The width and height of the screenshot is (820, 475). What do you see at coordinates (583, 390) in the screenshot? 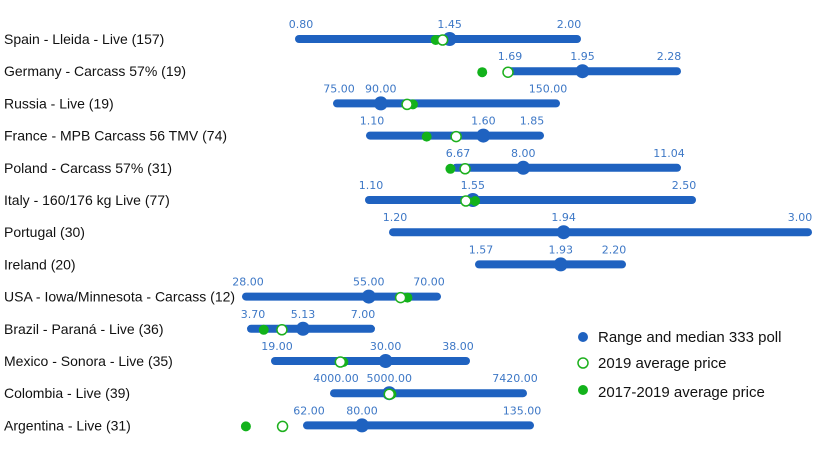
I see `legend-avg2017-2019-marker` at bounding box center [583, 390].